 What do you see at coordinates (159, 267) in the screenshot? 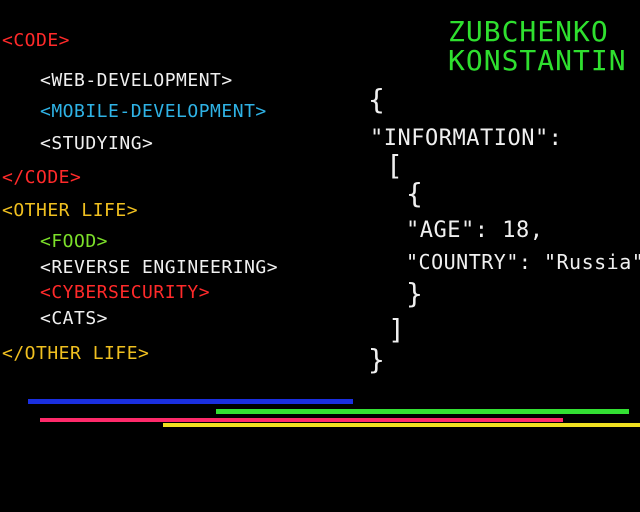
I see `other-item-reverse-engineering: <reverse engineering>` at bounding box center [159, 267].